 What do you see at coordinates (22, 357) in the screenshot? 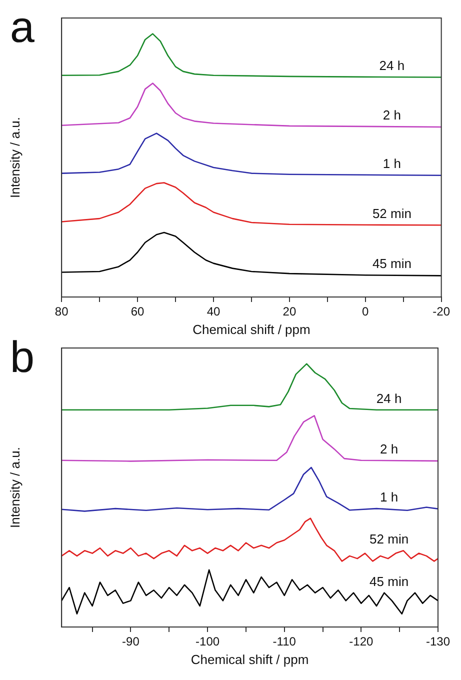
I see `chart-title: b` at bounding box center [22, 357].